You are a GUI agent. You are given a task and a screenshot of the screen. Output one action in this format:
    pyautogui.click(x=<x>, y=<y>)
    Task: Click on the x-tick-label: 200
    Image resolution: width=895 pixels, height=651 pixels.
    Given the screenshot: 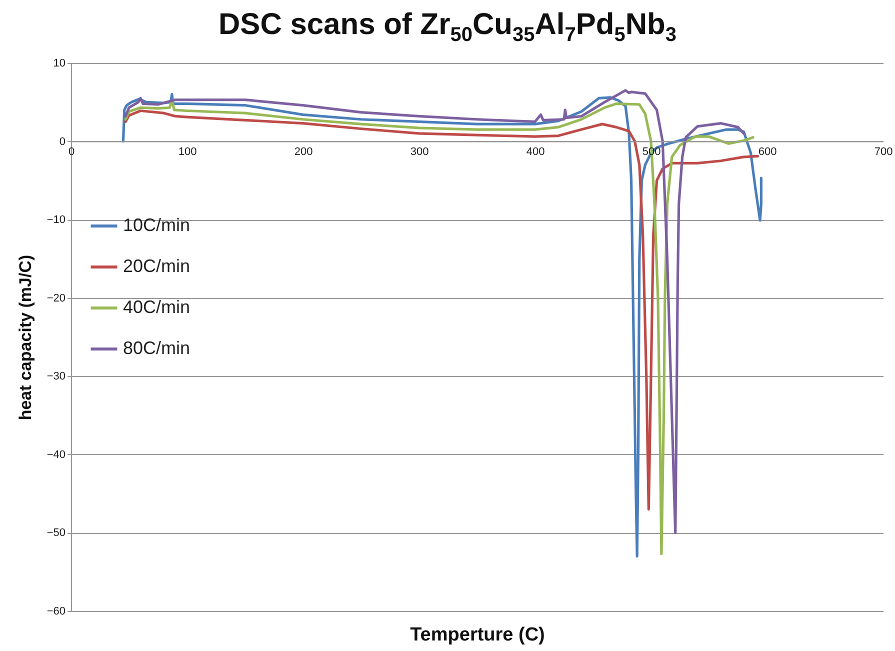 What is the action you would take?
    pyautogui.click(x=303, y=152)
    